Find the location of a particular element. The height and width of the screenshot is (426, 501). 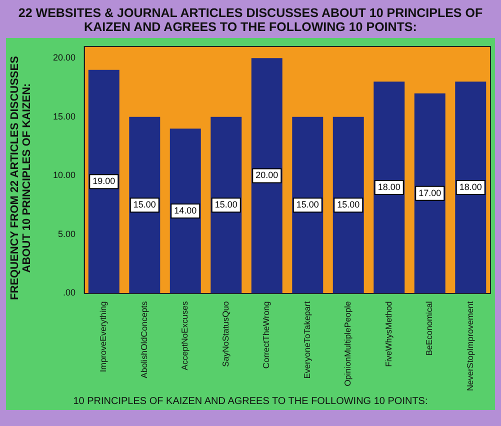

y-tick-label: 15.00 is located at coordinates (64, 116).